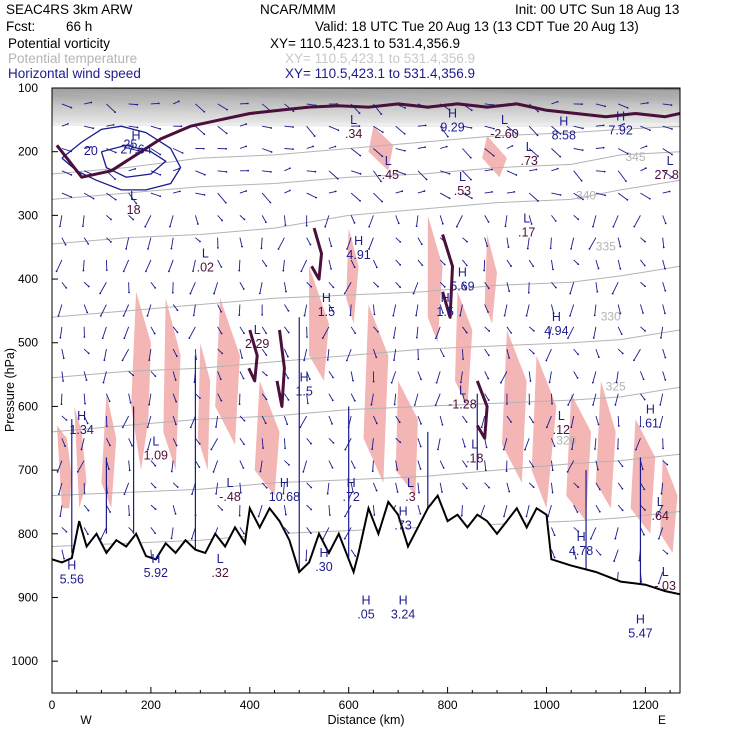  I want to click on marker-value-20: -1.28, so click(462, 404).